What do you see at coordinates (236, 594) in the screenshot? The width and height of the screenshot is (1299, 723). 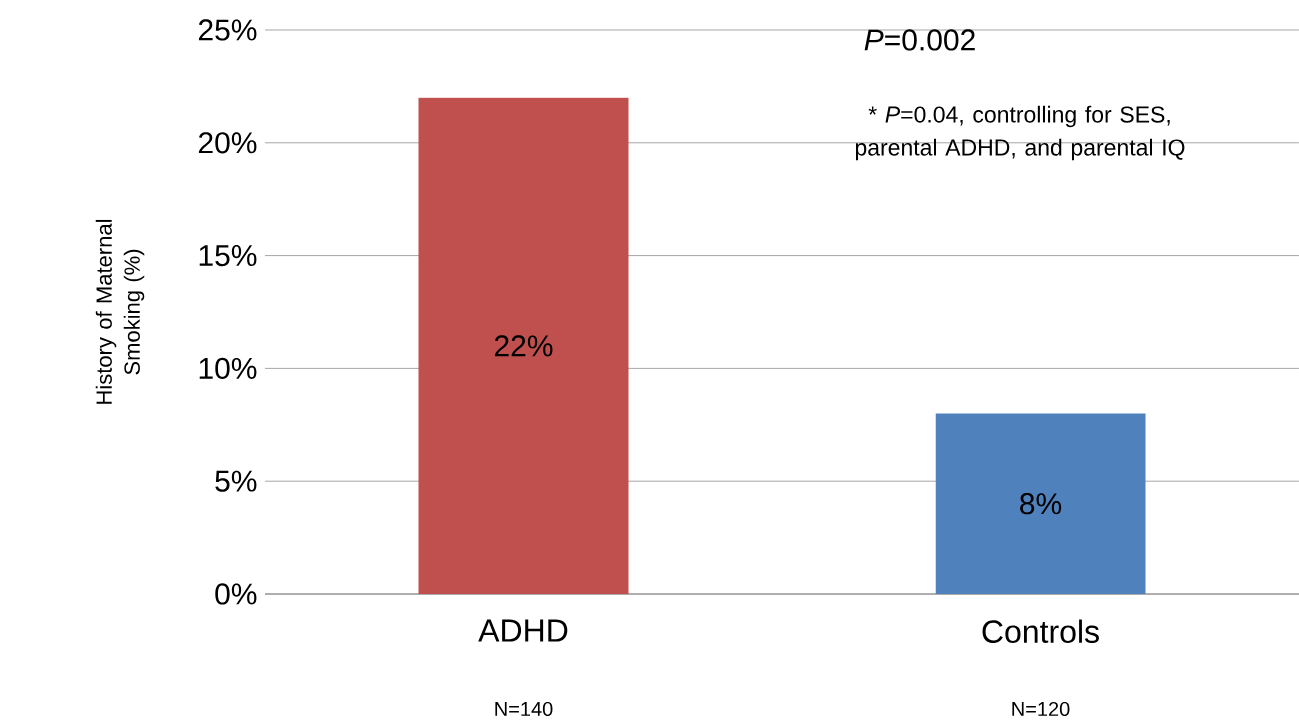 I see `y-tick-label: 0%` at bounding box center [236, 594].